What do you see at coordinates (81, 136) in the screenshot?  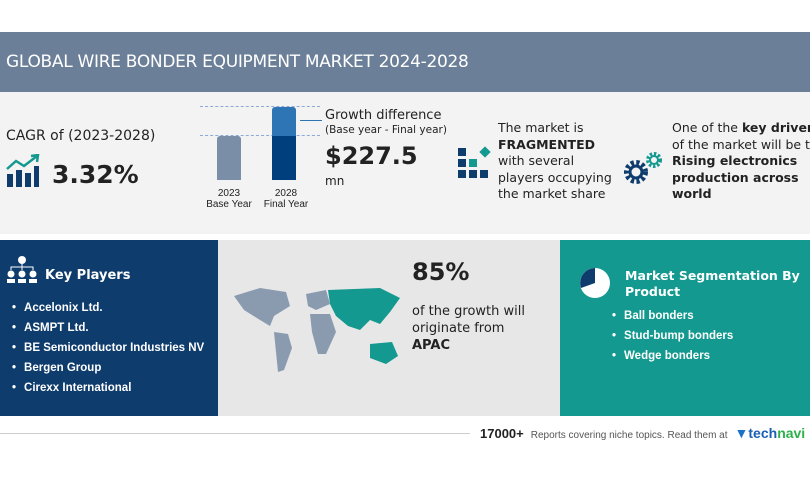 I see `cagr-label: CAGR of (2023-2028)` at bounding box center [81, 136].